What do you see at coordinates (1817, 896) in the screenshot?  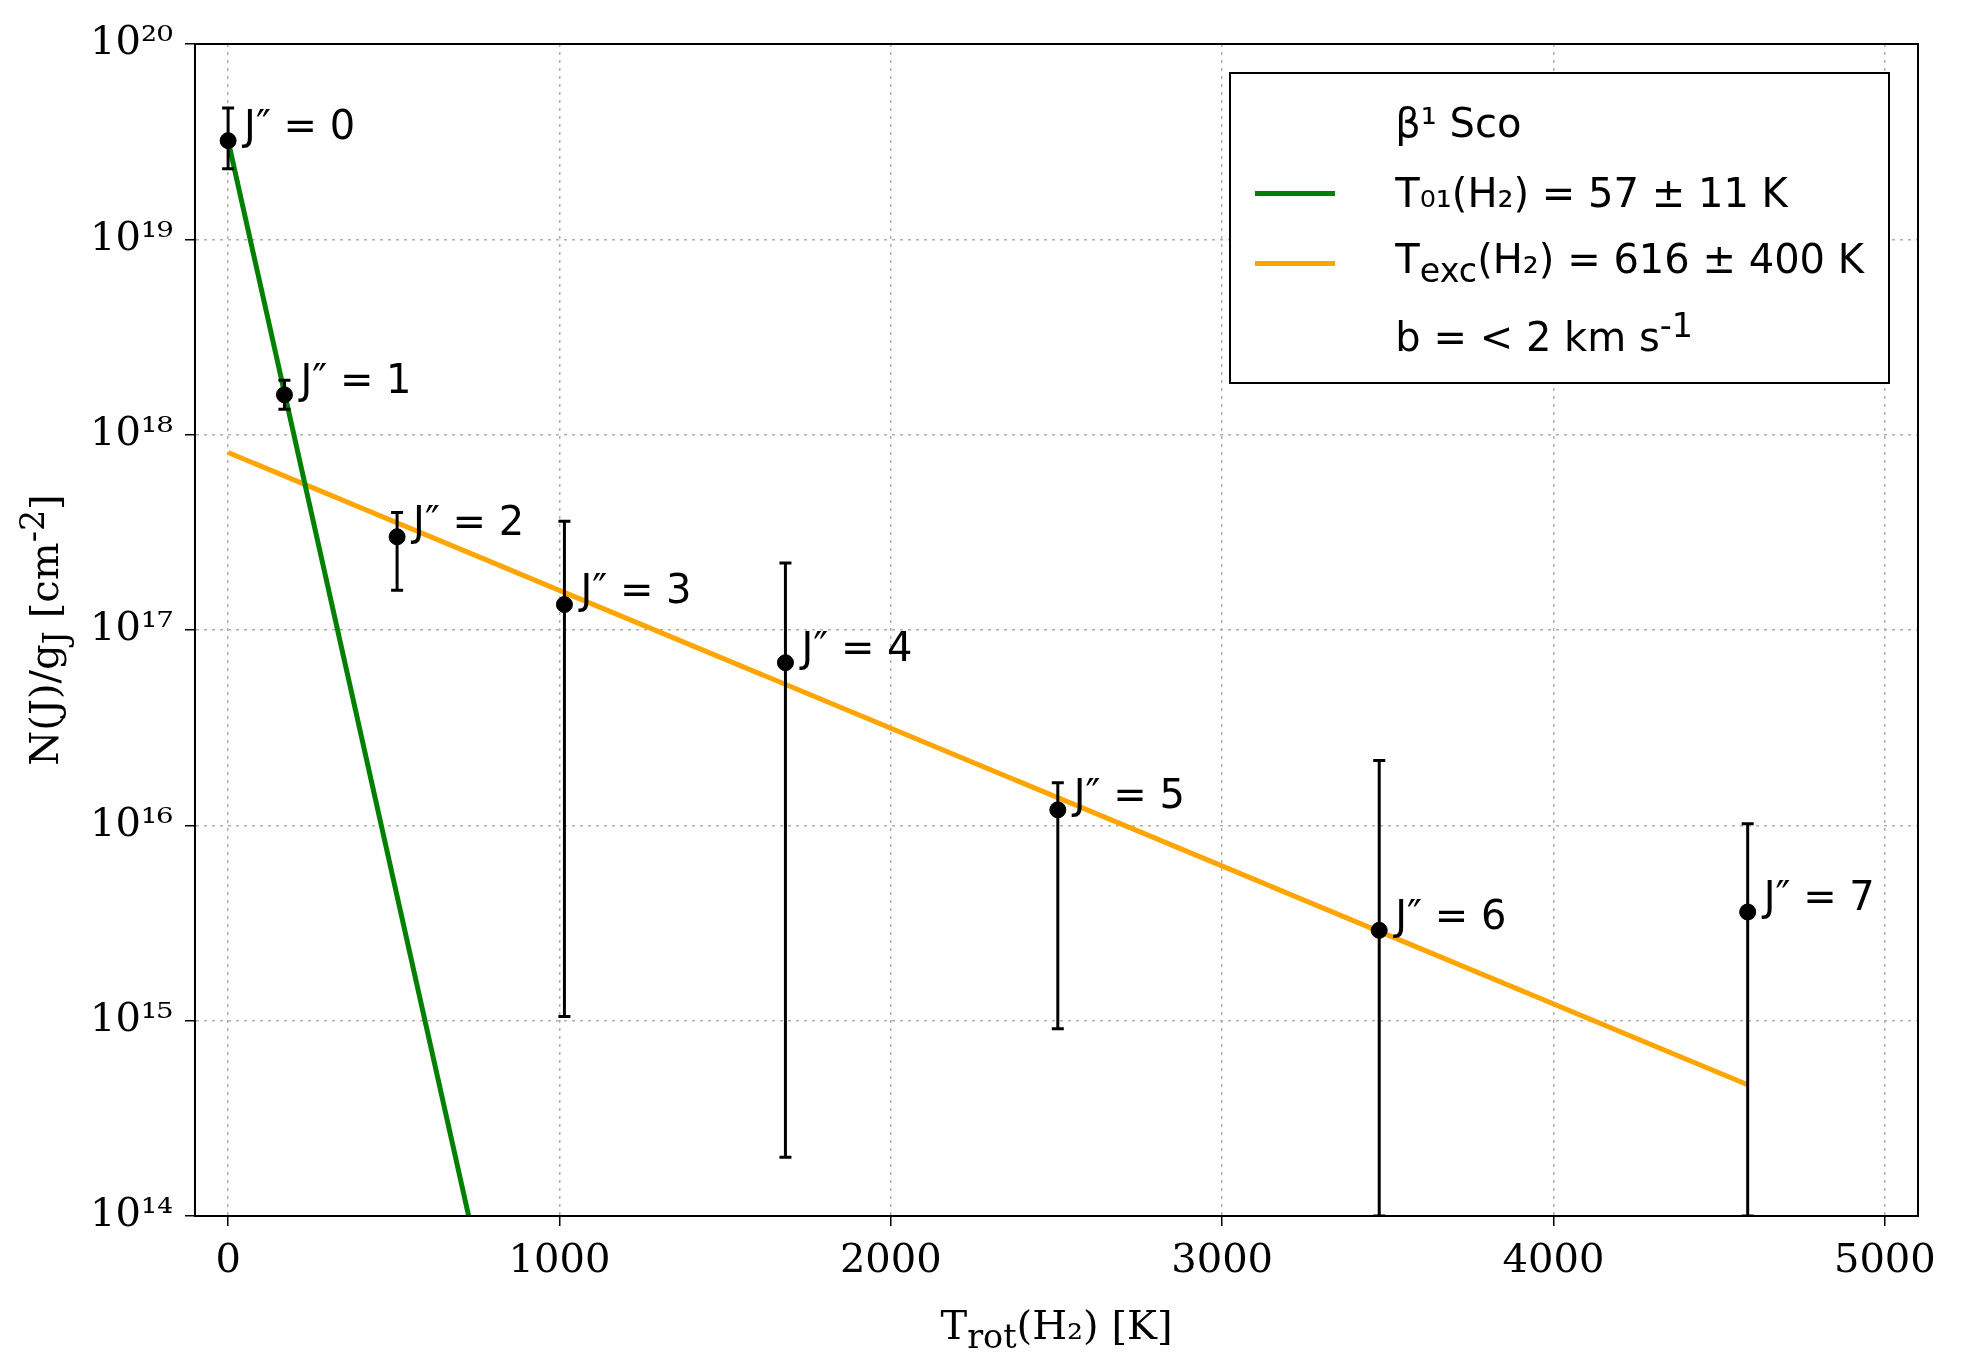 I see `annotation: J″ = 7` at bounding box center [1817, 896].